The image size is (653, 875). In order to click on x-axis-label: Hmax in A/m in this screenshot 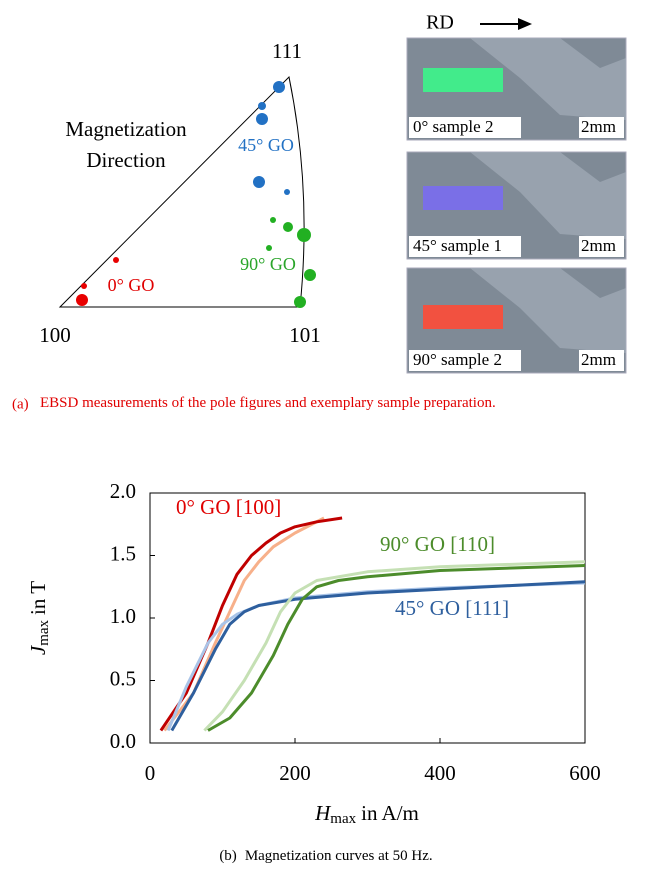, I will do `click(366, 814)`.